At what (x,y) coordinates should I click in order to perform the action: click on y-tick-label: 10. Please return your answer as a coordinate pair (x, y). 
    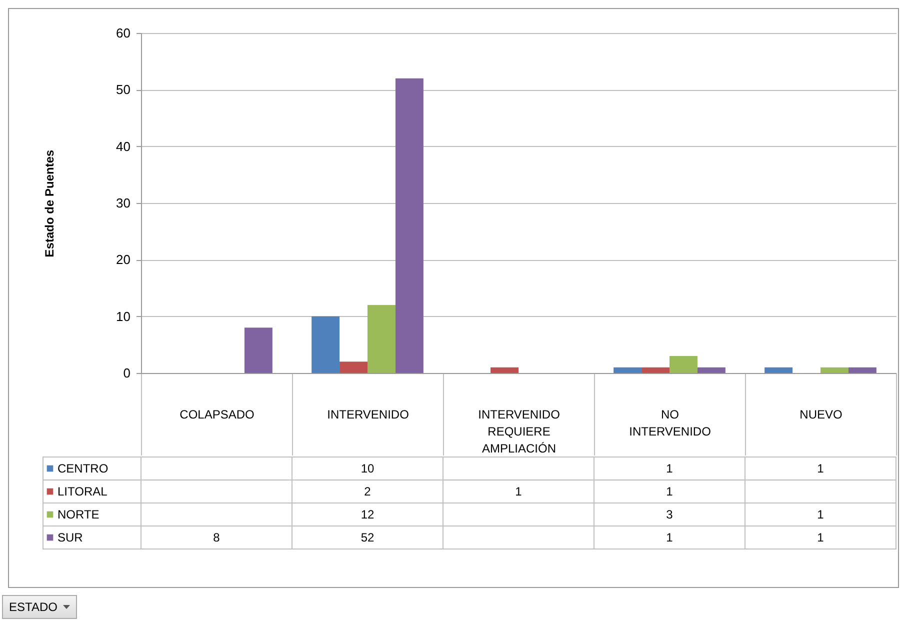
    Looking at the image, I should click on (123, 316).